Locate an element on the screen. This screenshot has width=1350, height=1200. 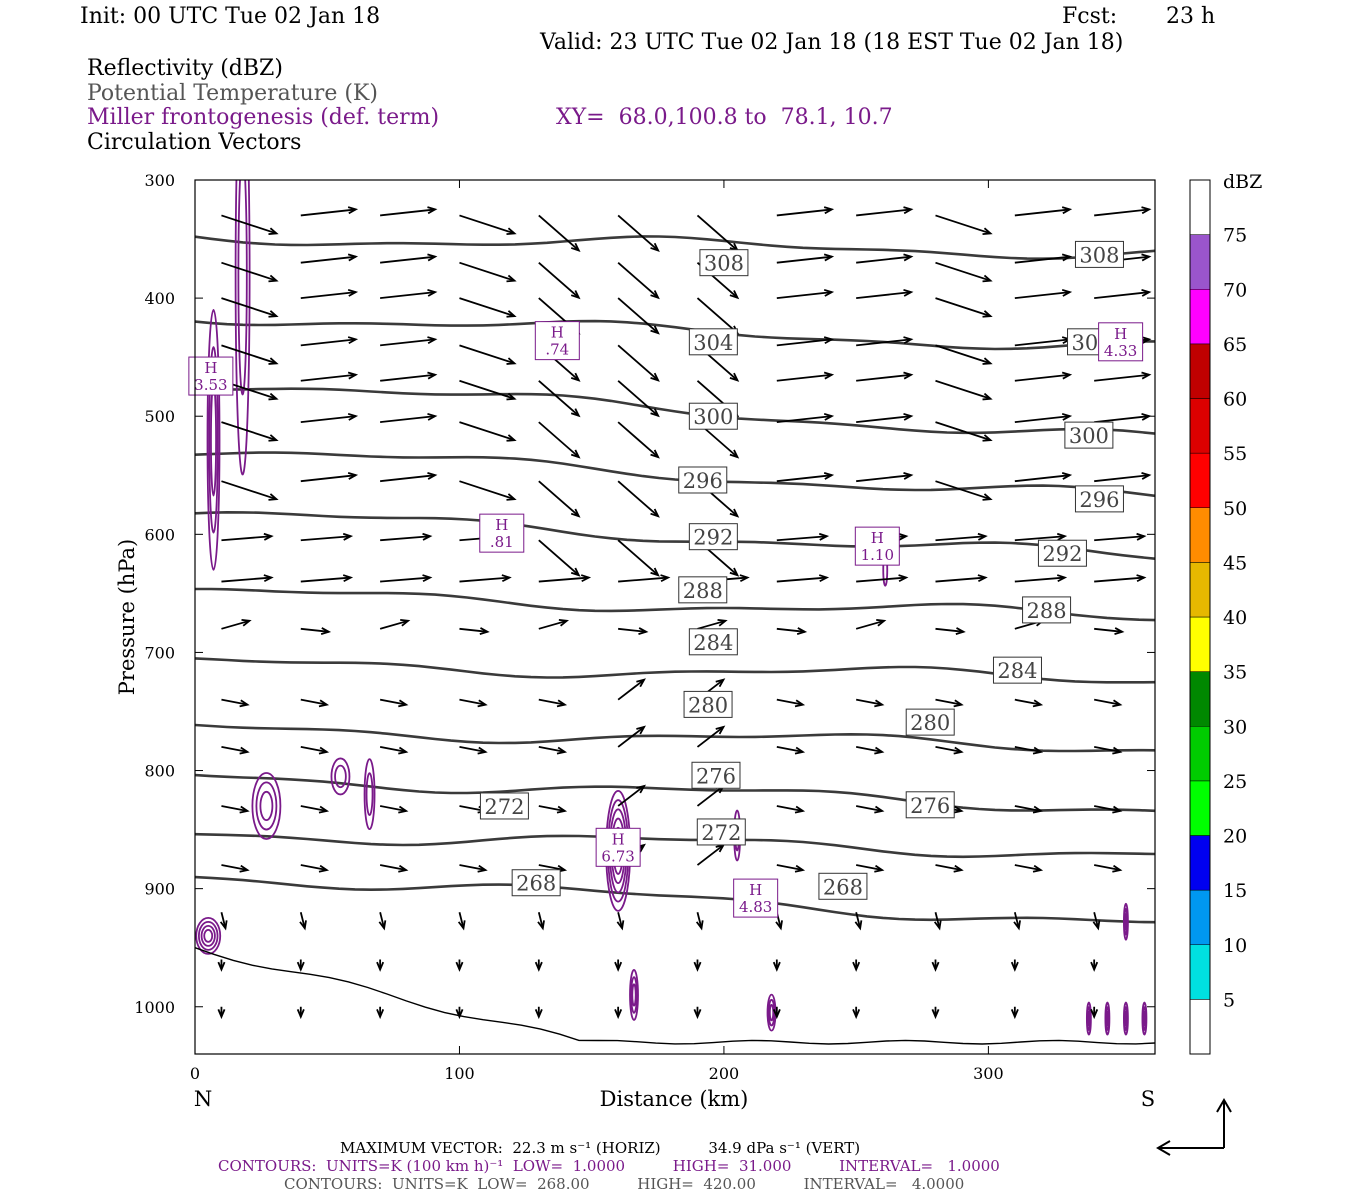
maximum-value: 4.33 is located at coordinates (1120, 351).